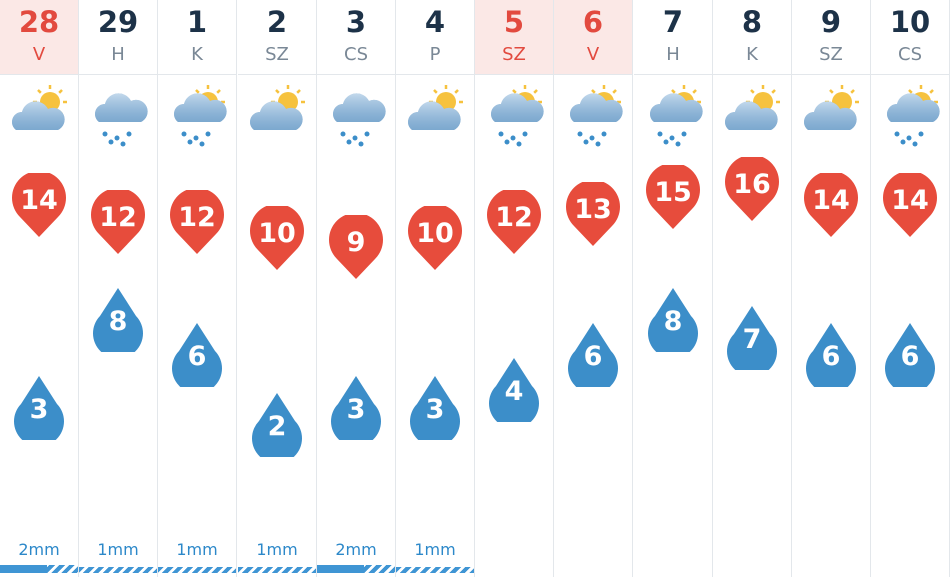 The width and height of the screenshot is (950, 577). What do you see at coordinates (435, 54) in the screenshot?
I see `day-name: P` at bounding box center [435, 54].